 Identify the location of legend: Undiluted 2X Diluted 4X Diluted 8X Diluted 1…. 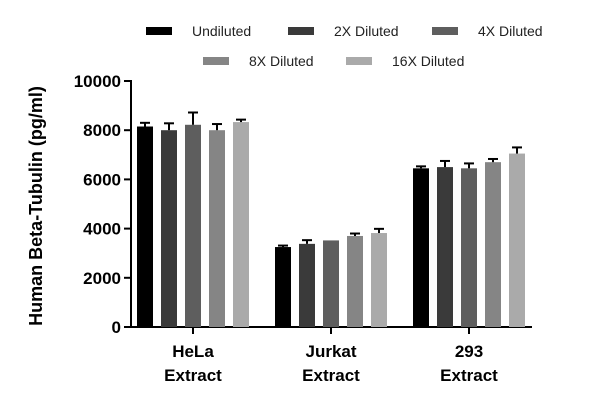
(344, 46).